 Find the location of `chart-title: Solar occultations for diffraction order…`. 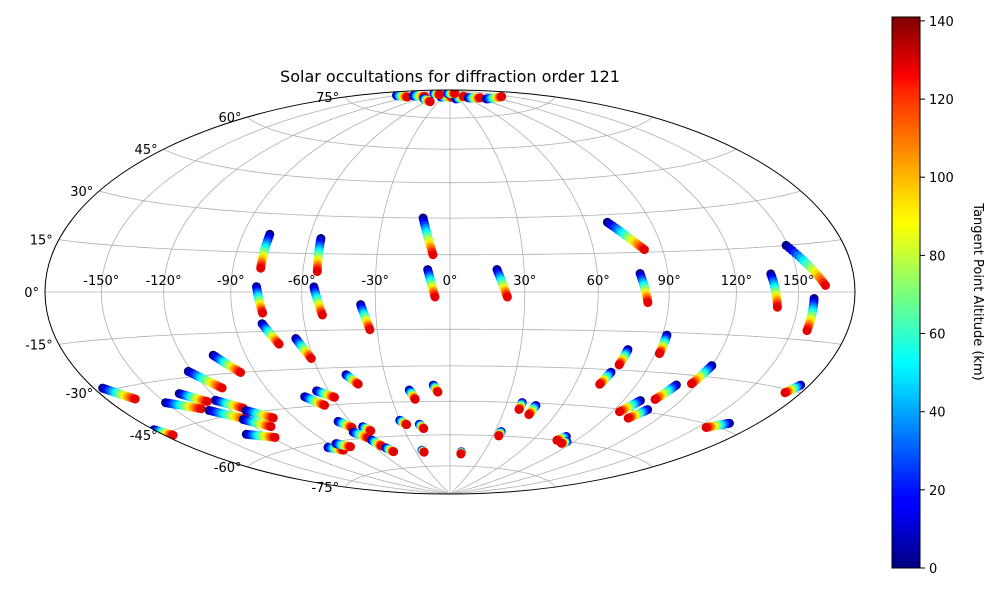

chart-title: Solar occultations for diffraction order… is located at coordinates (450, 76).